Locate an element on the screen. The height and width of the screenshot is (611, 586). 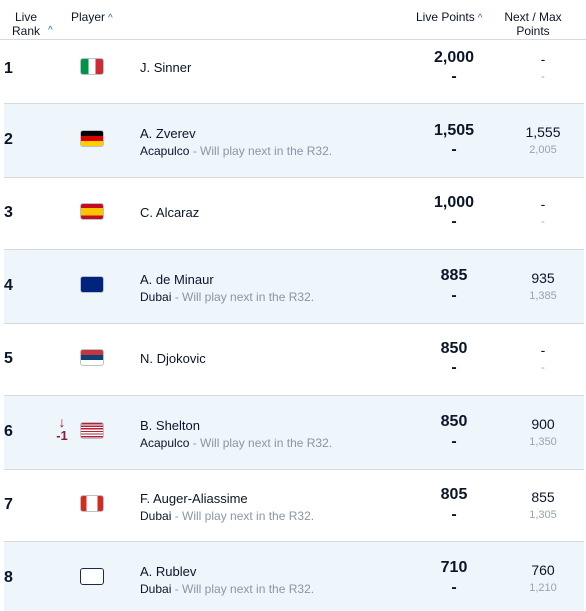
header-live-points-label: Live Points is located at coordinates (445, 17).